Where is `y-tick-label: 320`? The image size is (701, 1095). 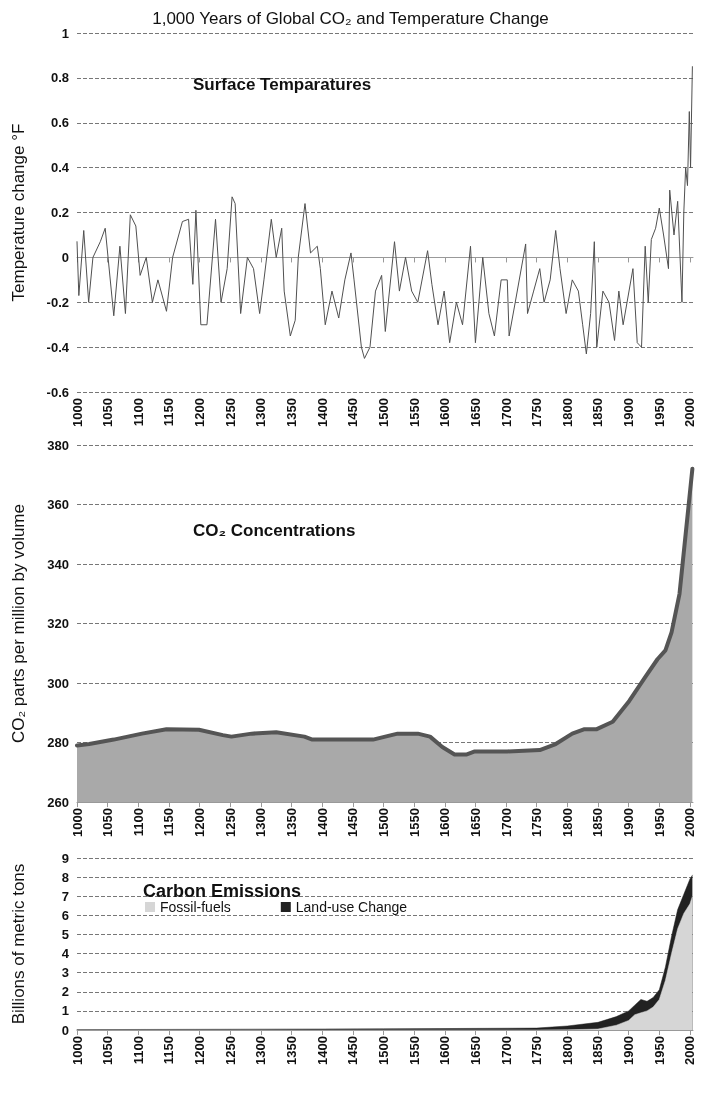
y-tick-label: 320 is located at coordinates (58, 624).